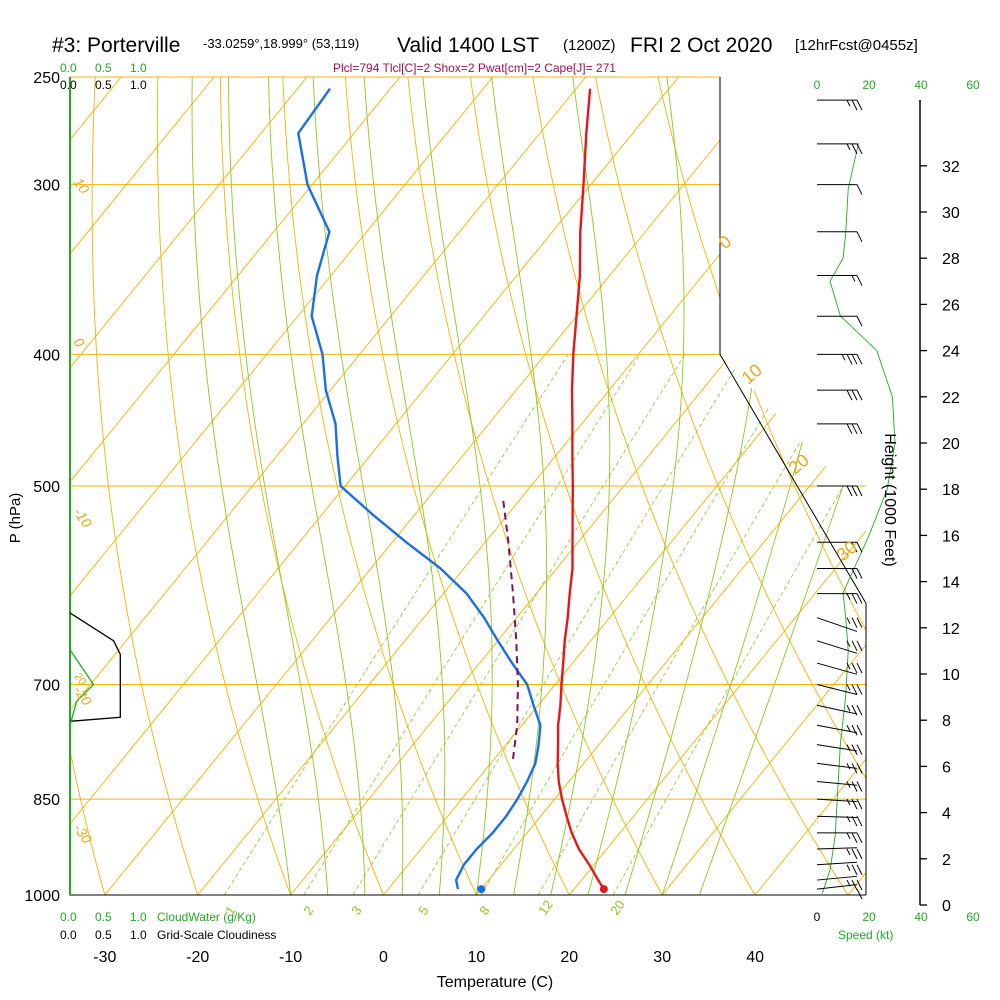 Image resolution: width=1000 pixels, height=1000 pixels. I want to click on pressure-tick-label: 850, so click(46, 800).